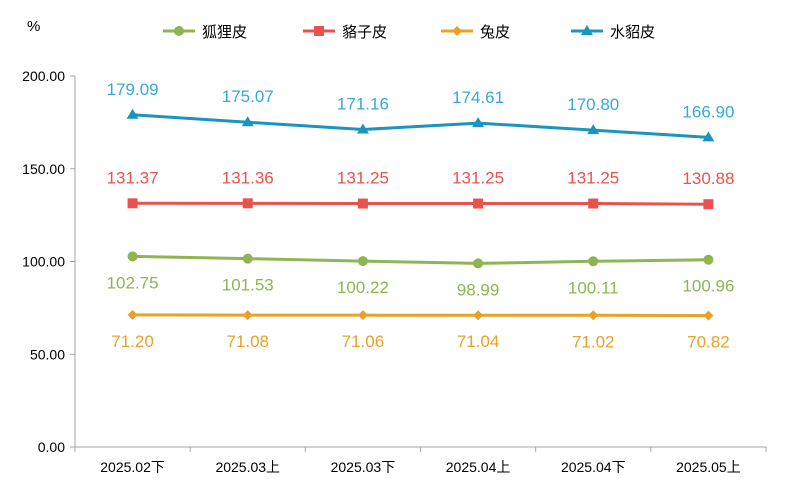 This screenshot has height=493, width=786. Describe the element at coordinates (51, 447) in the screenshot. I see `y-tick-label: 0.00` at that location.